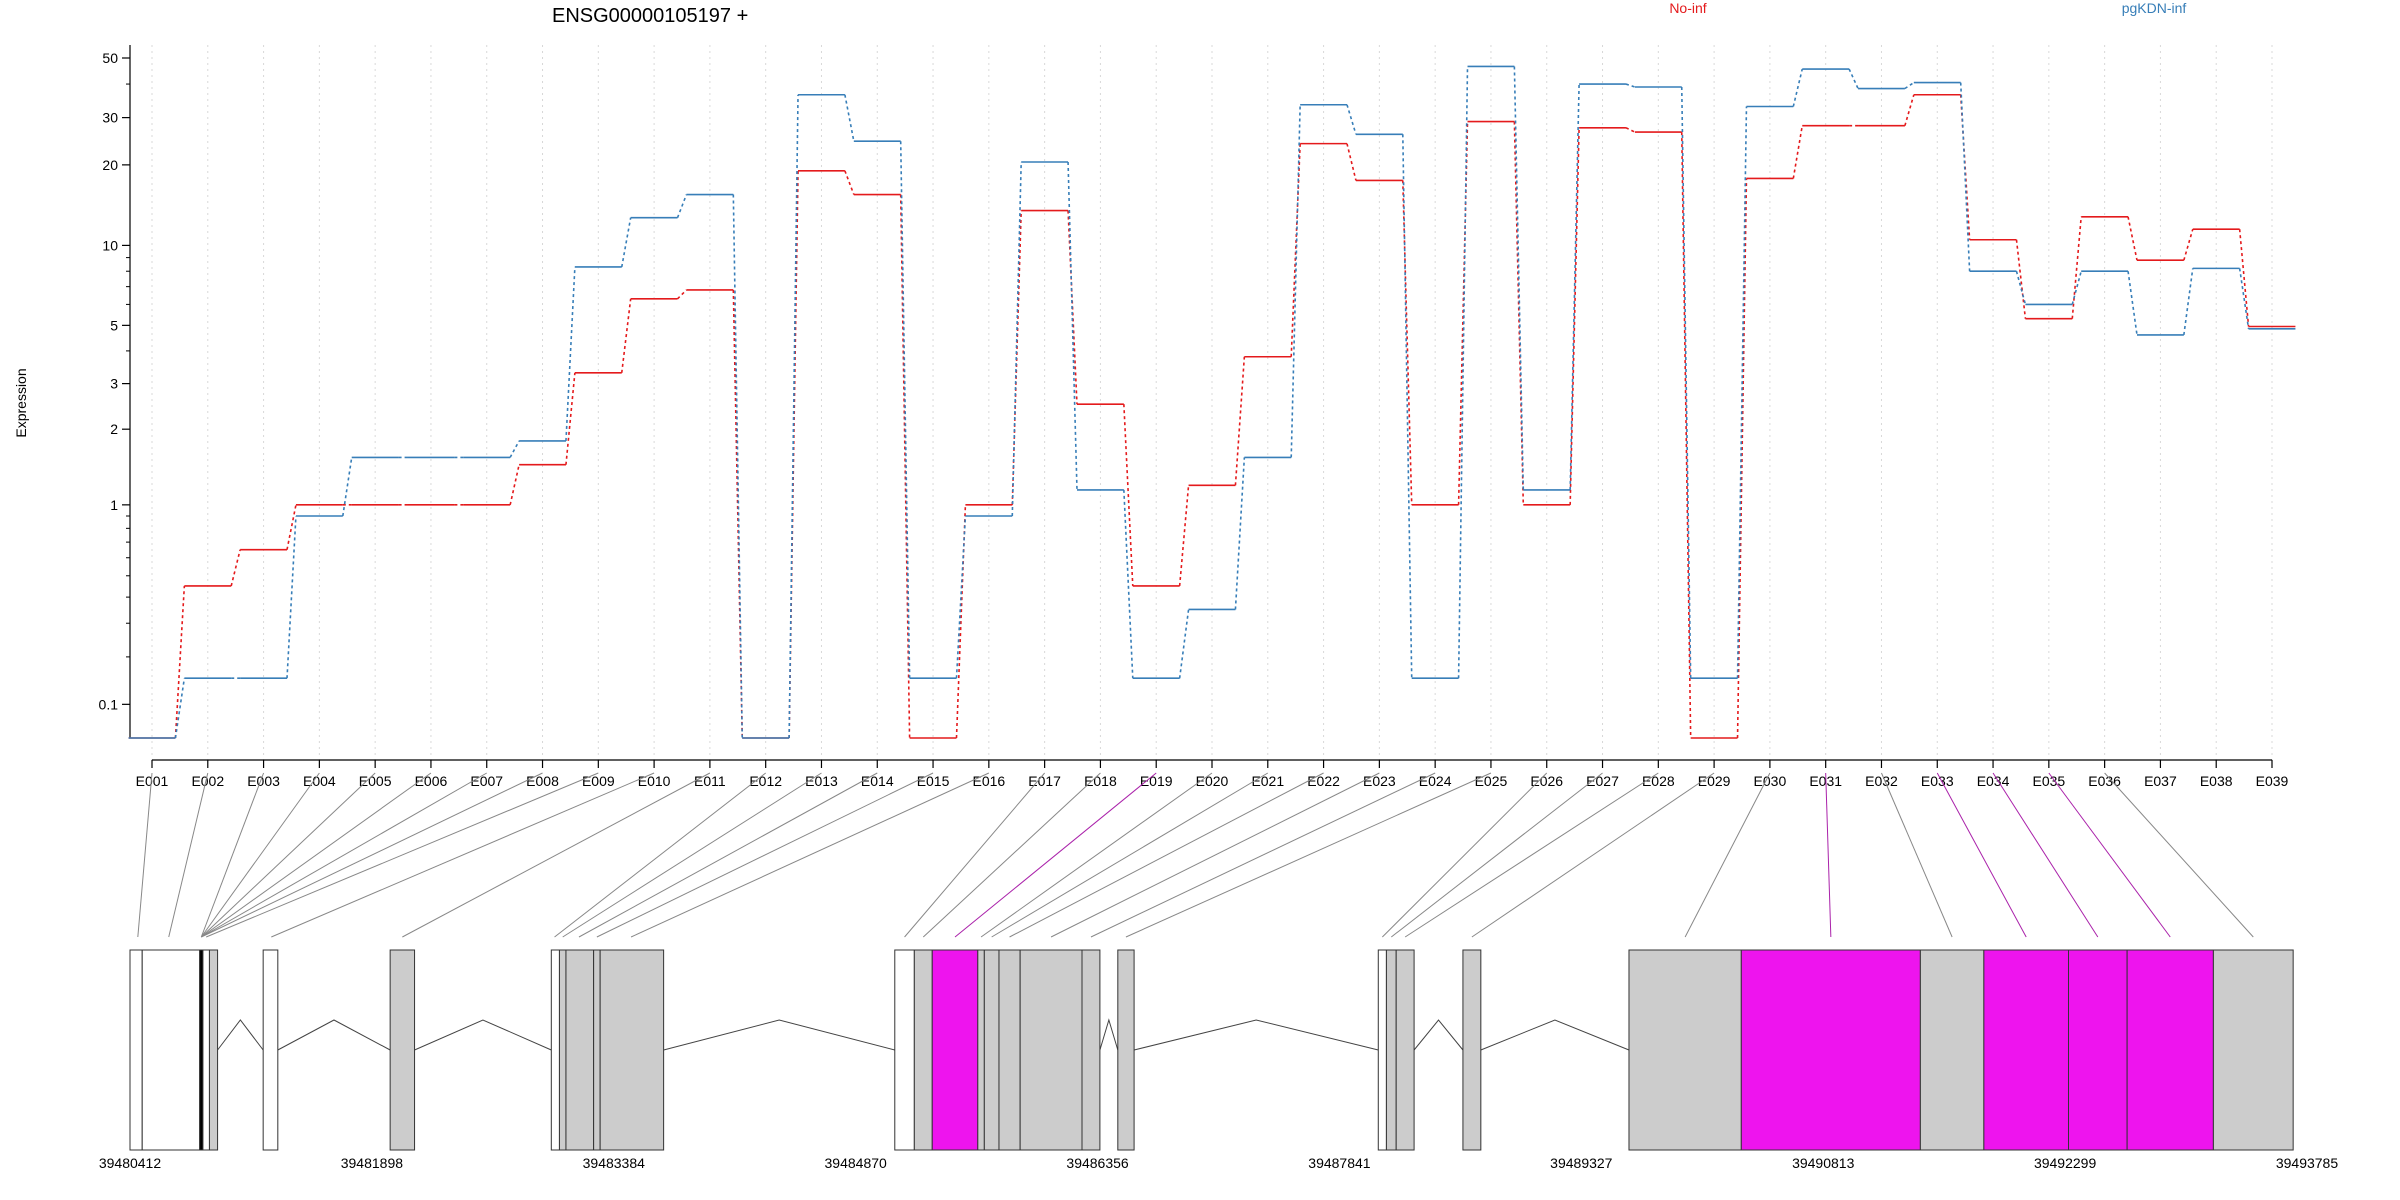  What do you see at coordinates (1491, 781) in the screenshot?
I see `x-tick-label: E025` at bounding box center [1491, 781].